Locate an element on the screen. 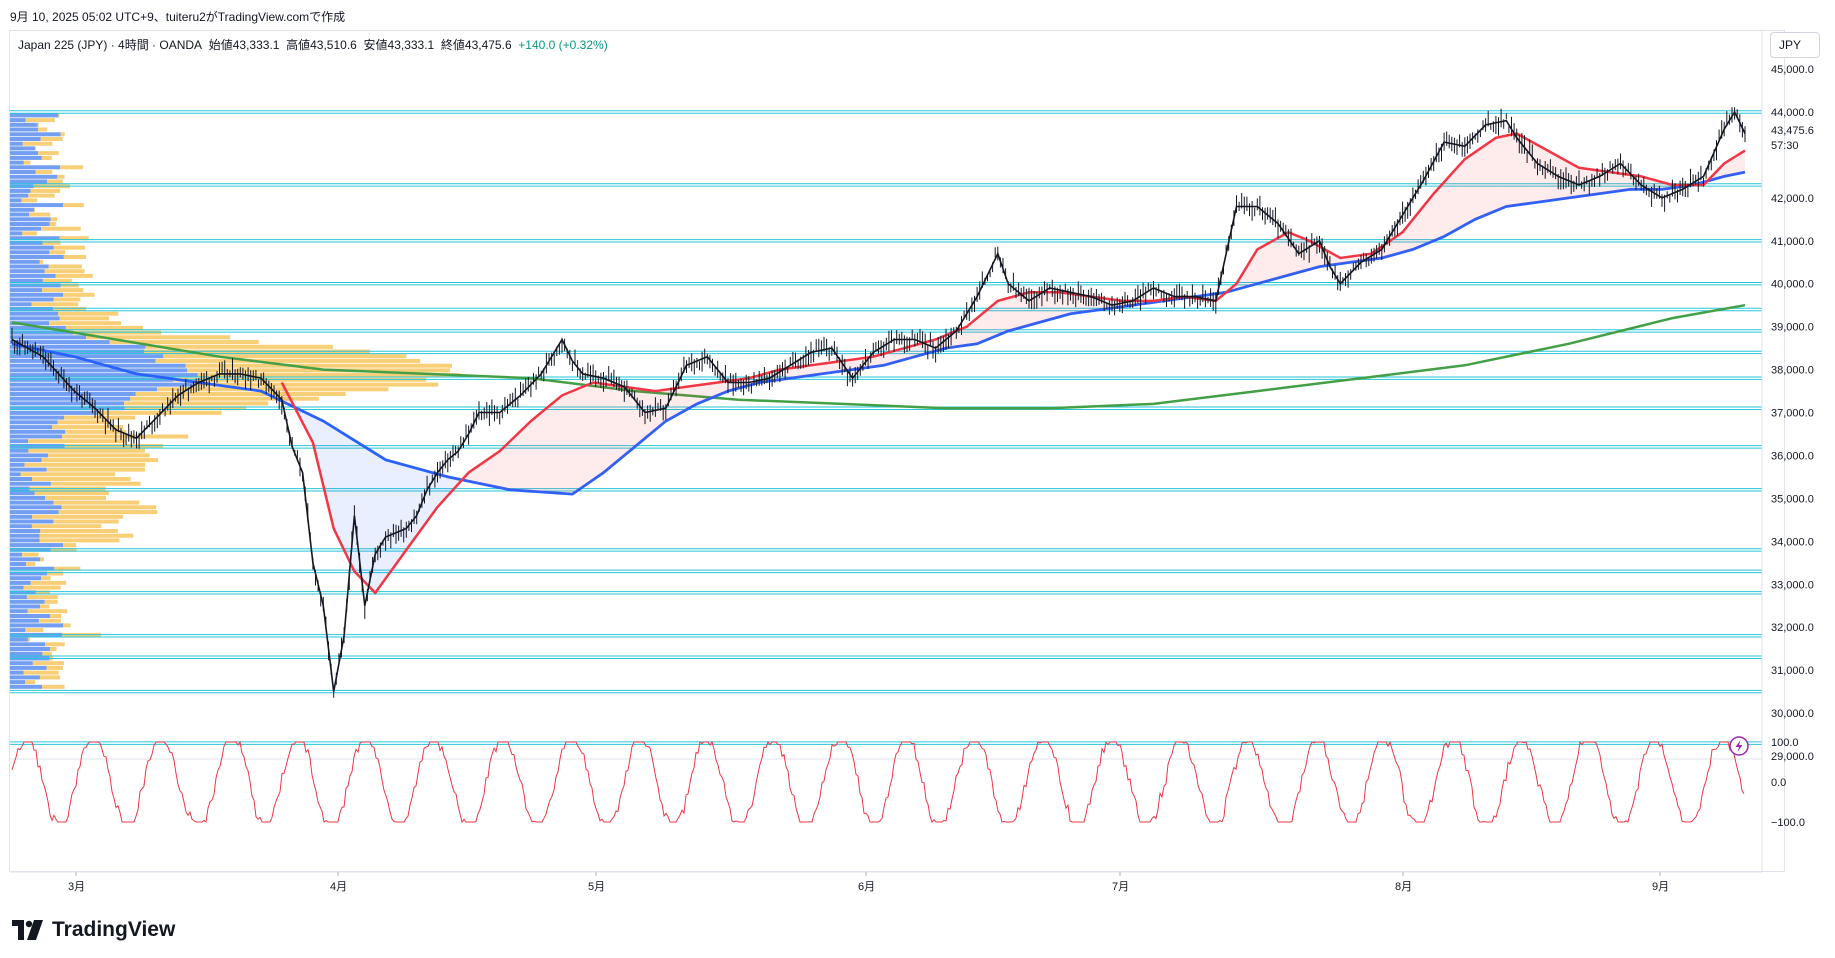 Image resolution: width=1835 pixels, height=958 pixels. price-tick-label: 41,000.0 is located at coordinates (1792, 242).